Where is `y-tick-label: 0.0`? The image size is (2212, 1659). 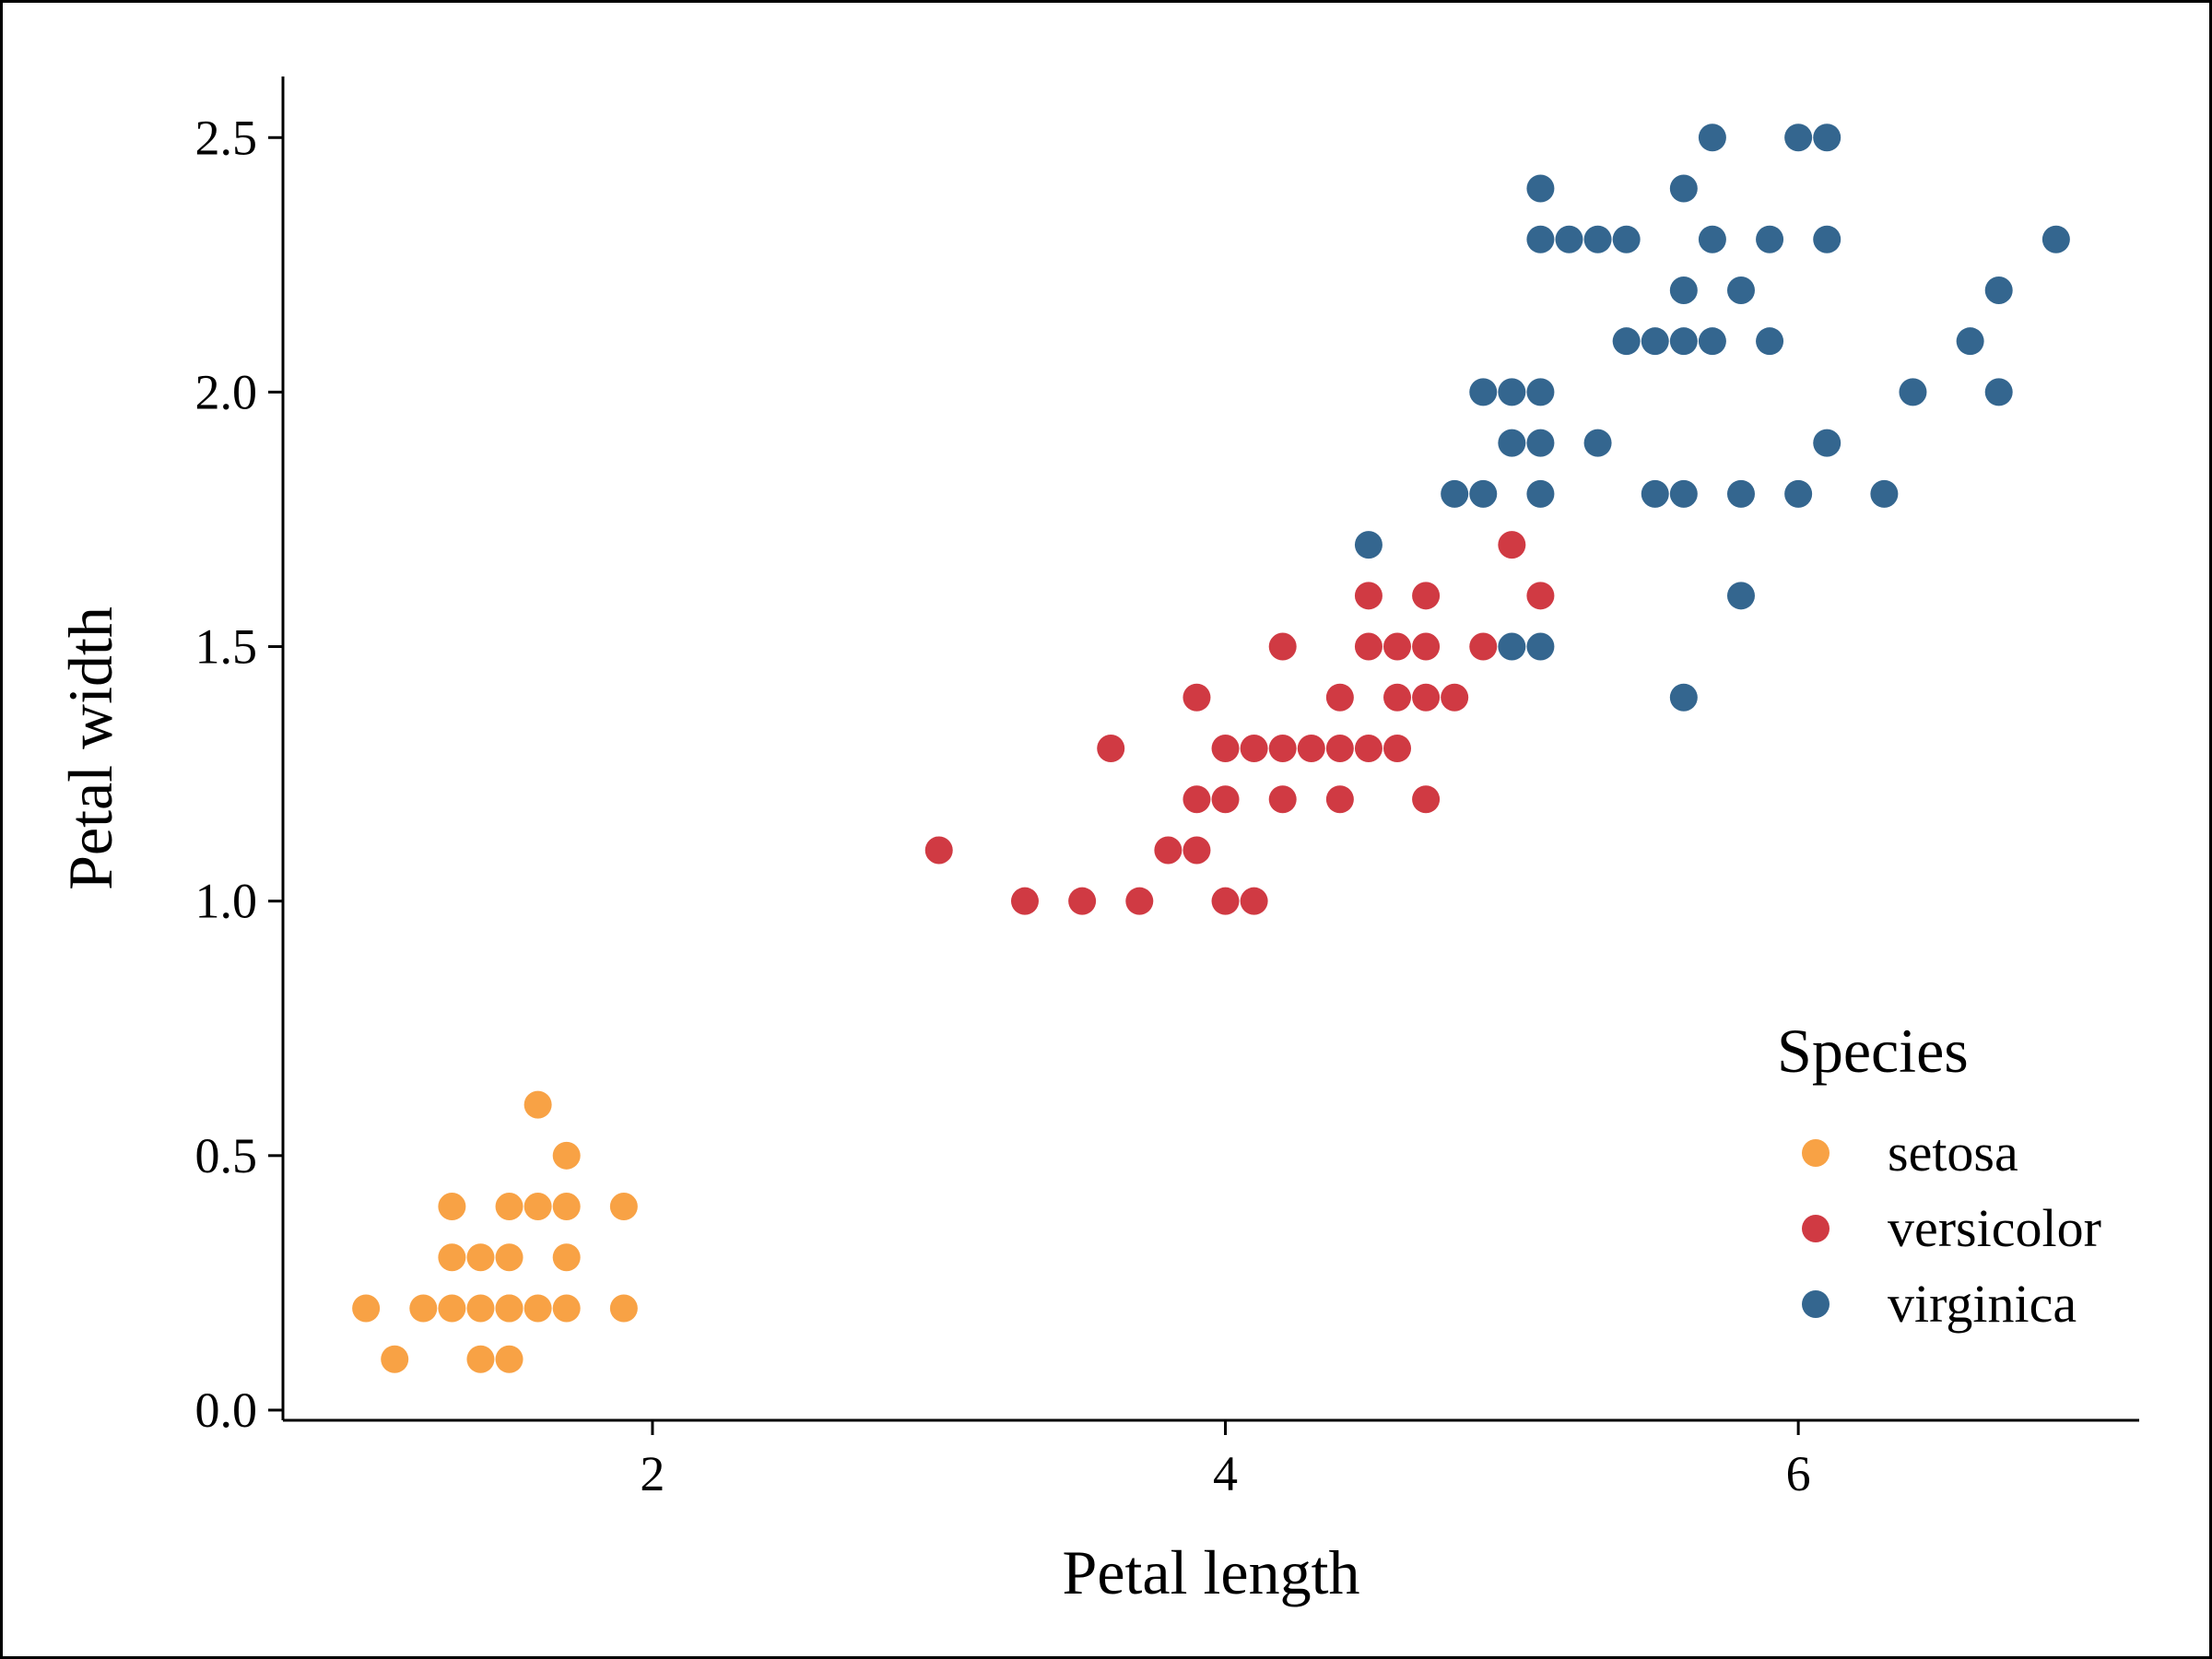
y-tick-label: 0.0 is located at coordinates (226, 1410).